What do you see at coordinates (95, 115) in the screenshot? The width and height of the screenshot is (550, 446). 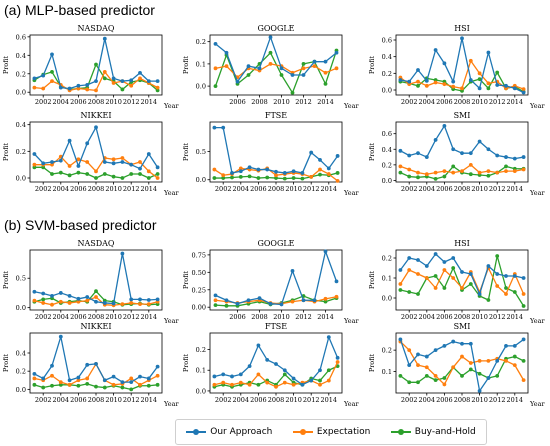 I see `chart-title: NIKKEI` at bounding box center [95, 115].